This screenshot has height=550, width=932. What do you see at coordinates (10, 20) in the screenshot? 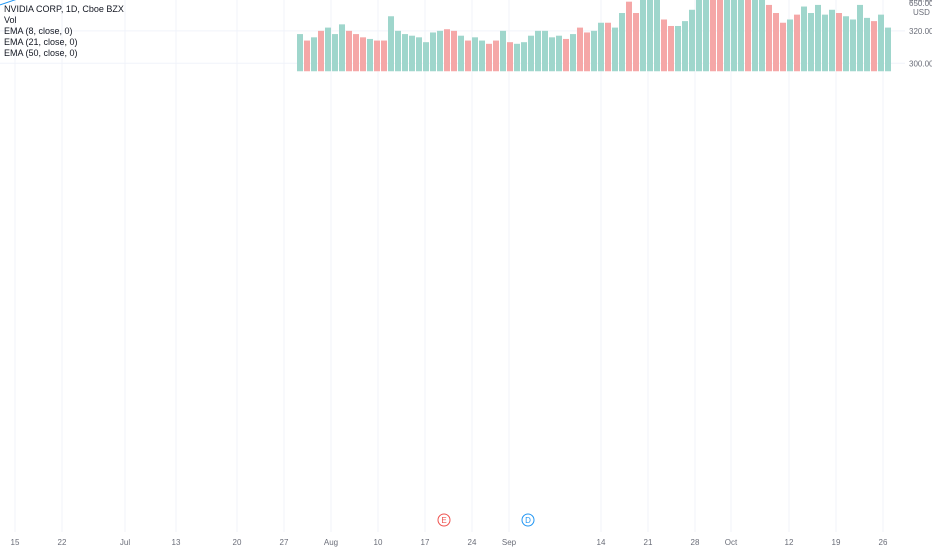
I see `legend-vol: Vol` at bounding box center [10, 20].